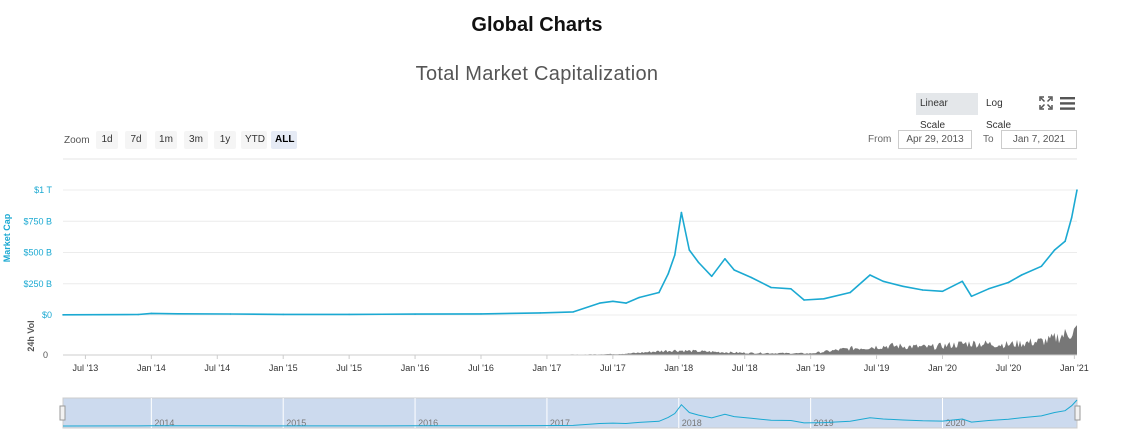  Describe the element at coordinates (296, 423) in the screenshot. I see `navigator-tick-label: 2015` at that location.